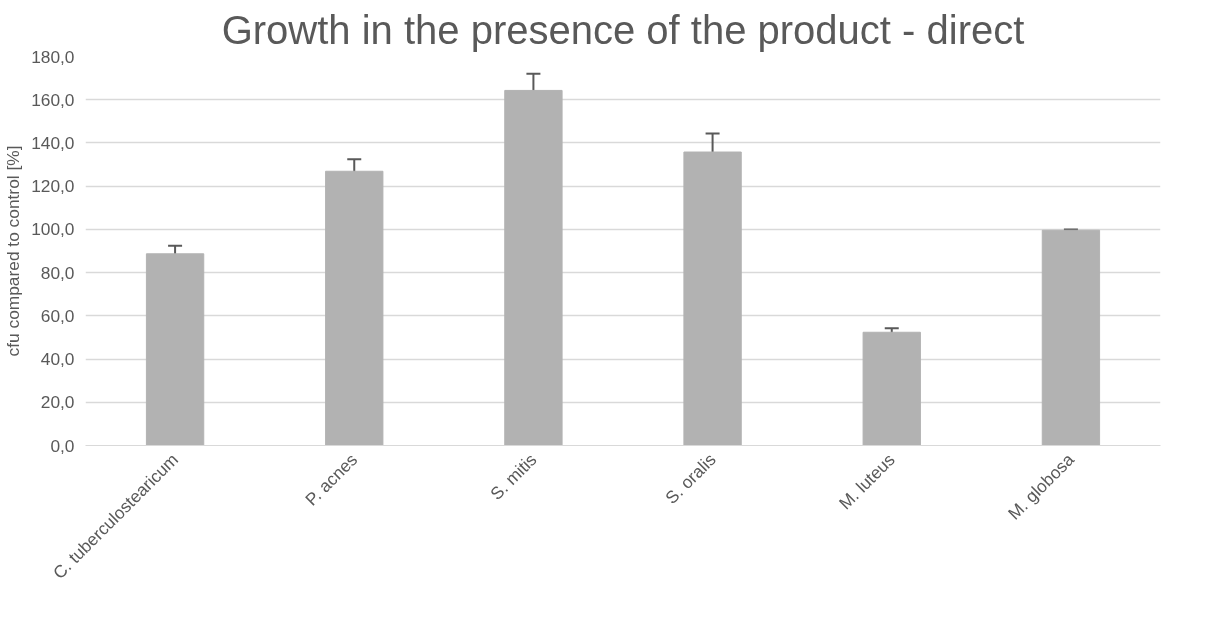 This screenshot has height=626, width=1215. What do you see at coordinates (53, 99) in the screenshot?
I see `y-tick-label: 160,0` at bounding box center [53, 99].